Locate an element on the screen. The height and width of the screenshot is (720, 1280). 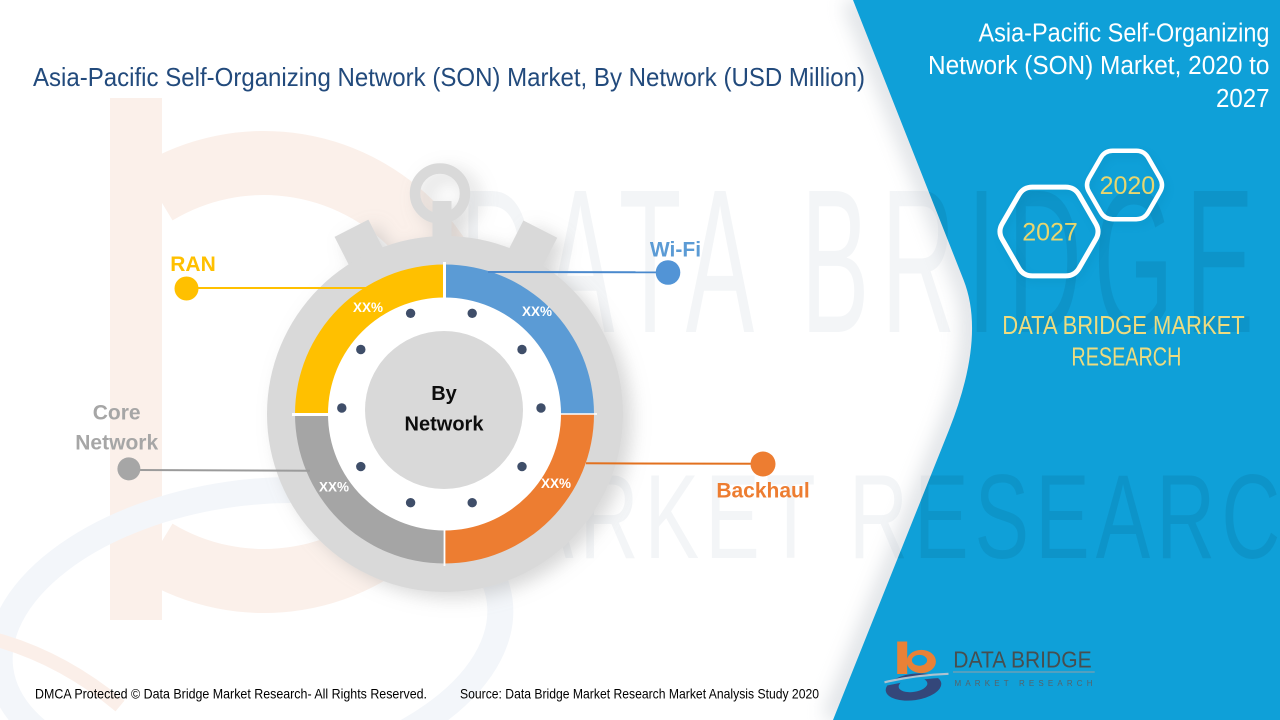
svg-text: Wi-Fi is located at coordinates (675, 250).